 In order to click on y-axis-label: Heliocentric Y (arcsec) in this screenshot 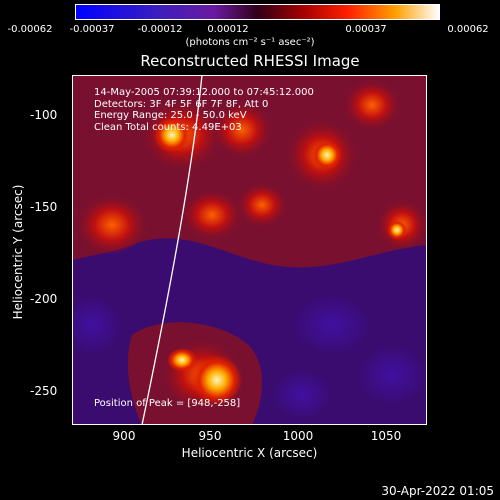, I will do `click(18, 252)`.